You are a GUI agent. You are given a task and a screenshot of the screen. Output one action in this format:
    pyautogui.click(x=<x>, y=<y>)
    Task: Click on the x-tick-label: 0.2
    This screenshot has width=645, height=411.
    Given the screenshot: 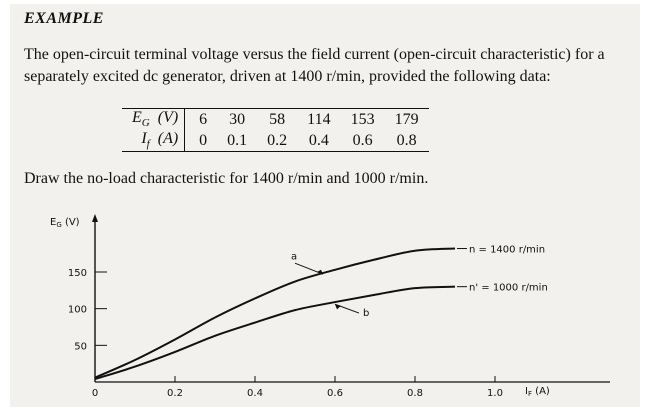 What is the action you would take?
    pyautogui.click(x=175, y=393)
    